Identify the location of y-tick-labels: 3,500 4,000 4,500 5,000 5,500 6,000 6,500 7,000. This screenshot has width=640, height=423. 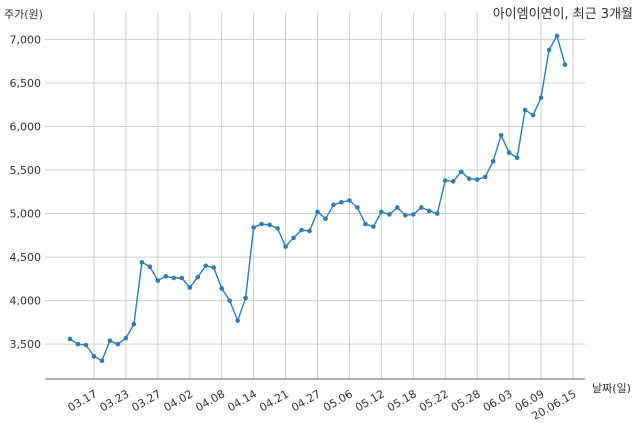
(26, 192).